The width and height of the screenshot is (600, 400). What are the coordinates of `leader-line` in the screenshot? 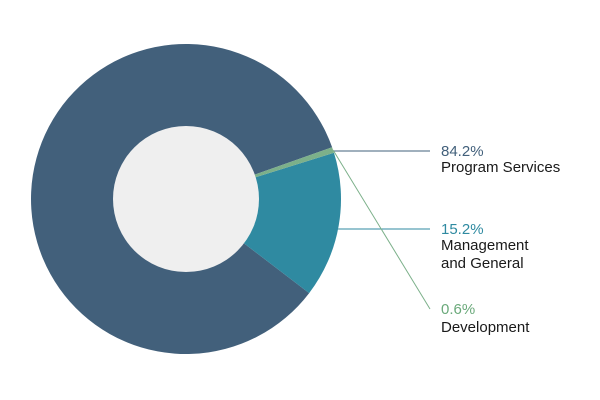 It's located at (381, 229).